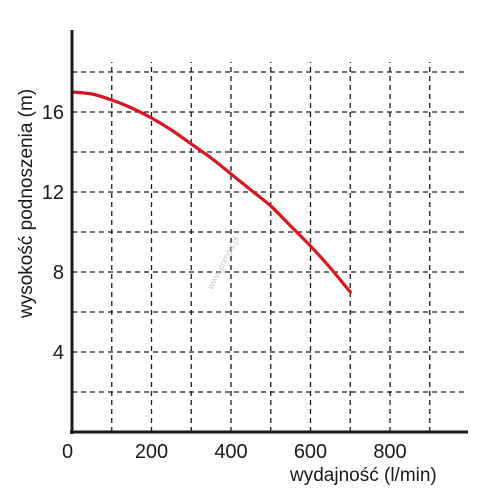 The height and width of the screenshot is (500, 500). I want to click on x-tick-label: 800, so click(389, 452).